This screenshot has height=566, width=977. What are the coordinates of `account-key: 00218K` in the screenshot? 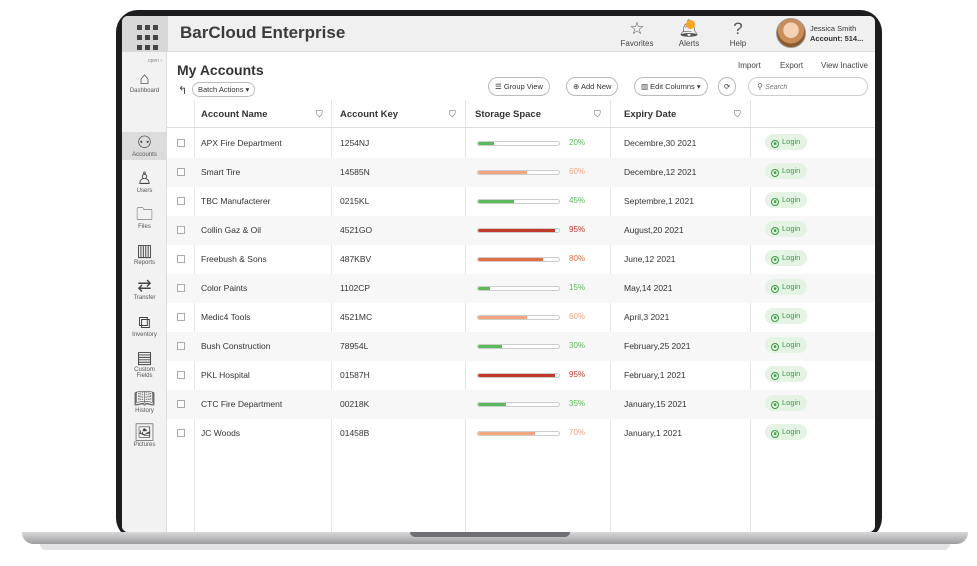 It's located at (355, 404).